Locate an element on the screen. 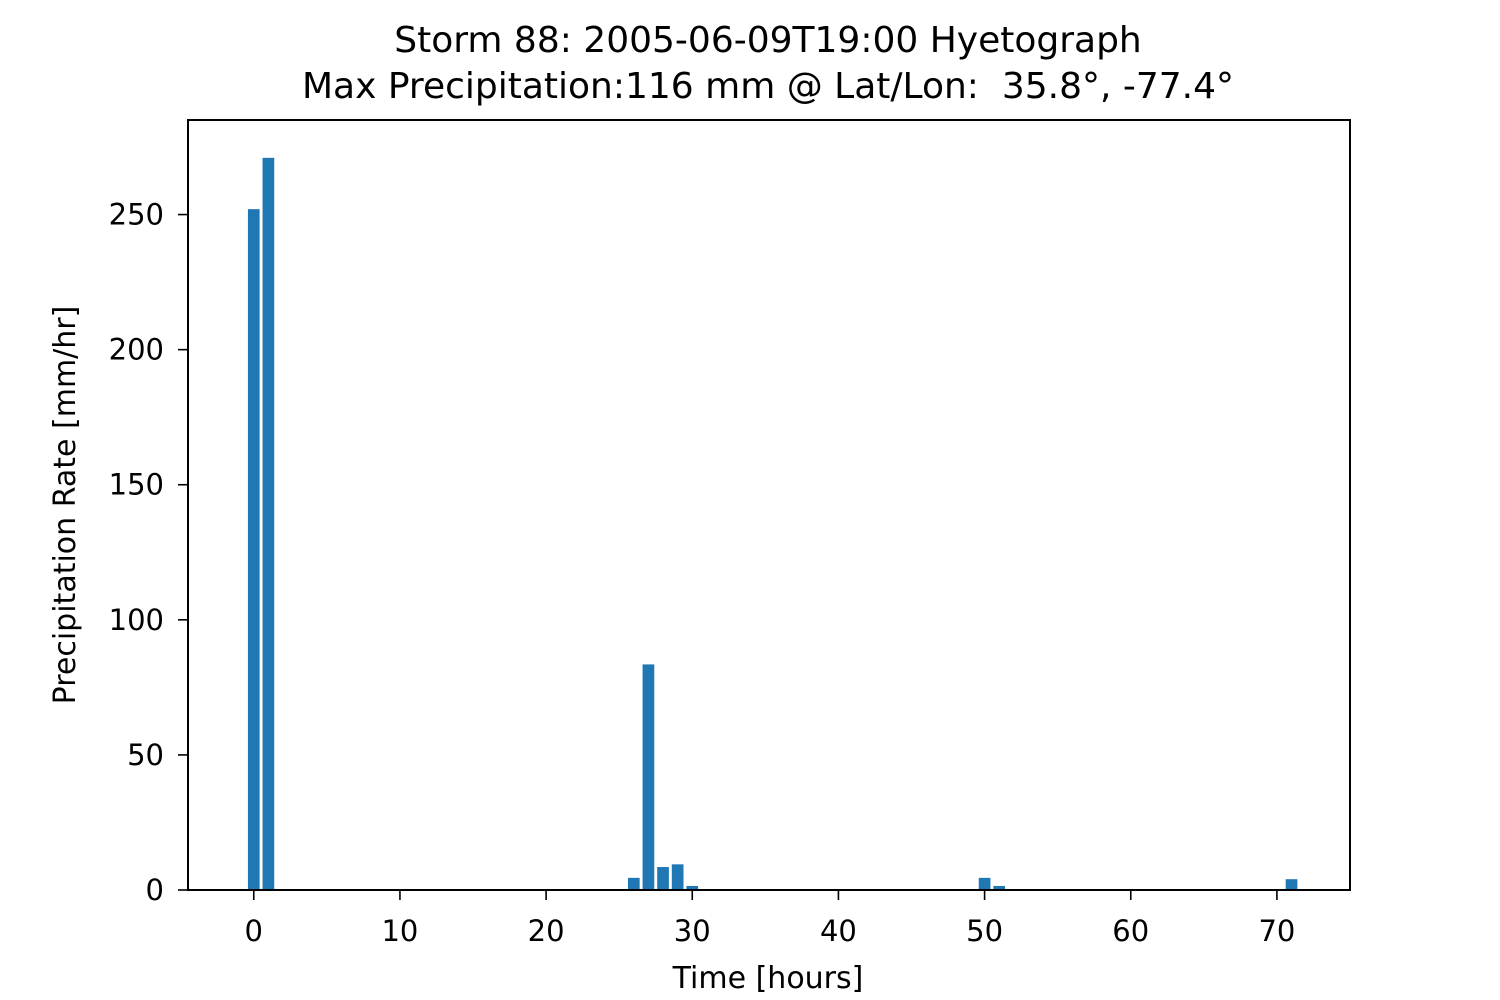 This screenshot has width=1500, height=1000. y-tick-label: 100 is located at coordinates (136, 620).